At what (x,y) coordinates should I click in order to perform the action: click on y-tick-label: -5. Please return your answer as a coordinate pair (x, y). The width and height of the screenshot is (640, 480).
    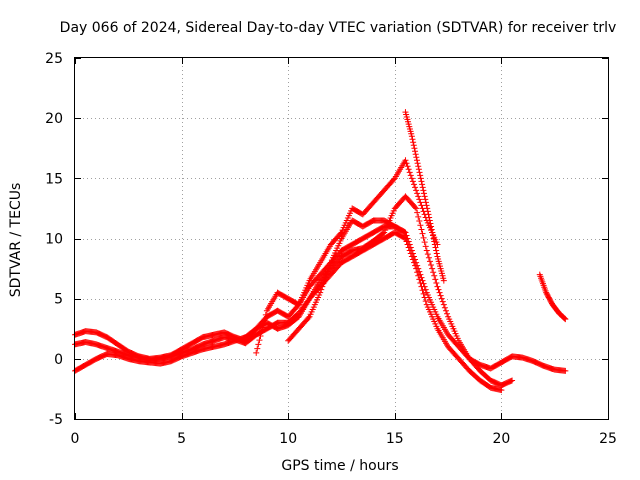
    Looking at the image, I should click on (56, 420).